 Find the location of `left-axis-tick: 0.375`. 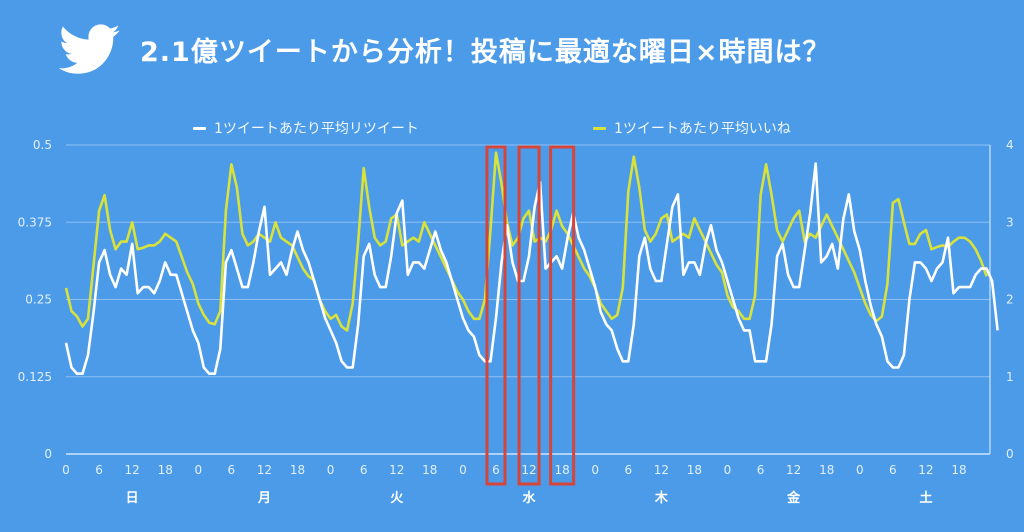

left-axis-tick: 0.375 is located at coordinates (35, 222).